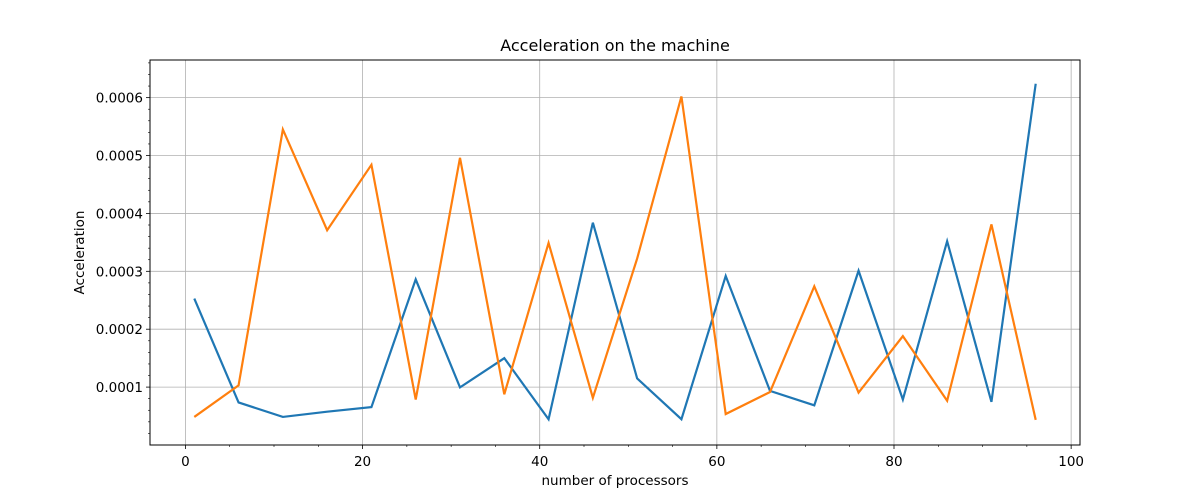 The image size is (1200, 500). What do you see at coordinates (539, 462) in the screenshot?
I see `x-tick-label: 40` at bounding box center [539, 462].